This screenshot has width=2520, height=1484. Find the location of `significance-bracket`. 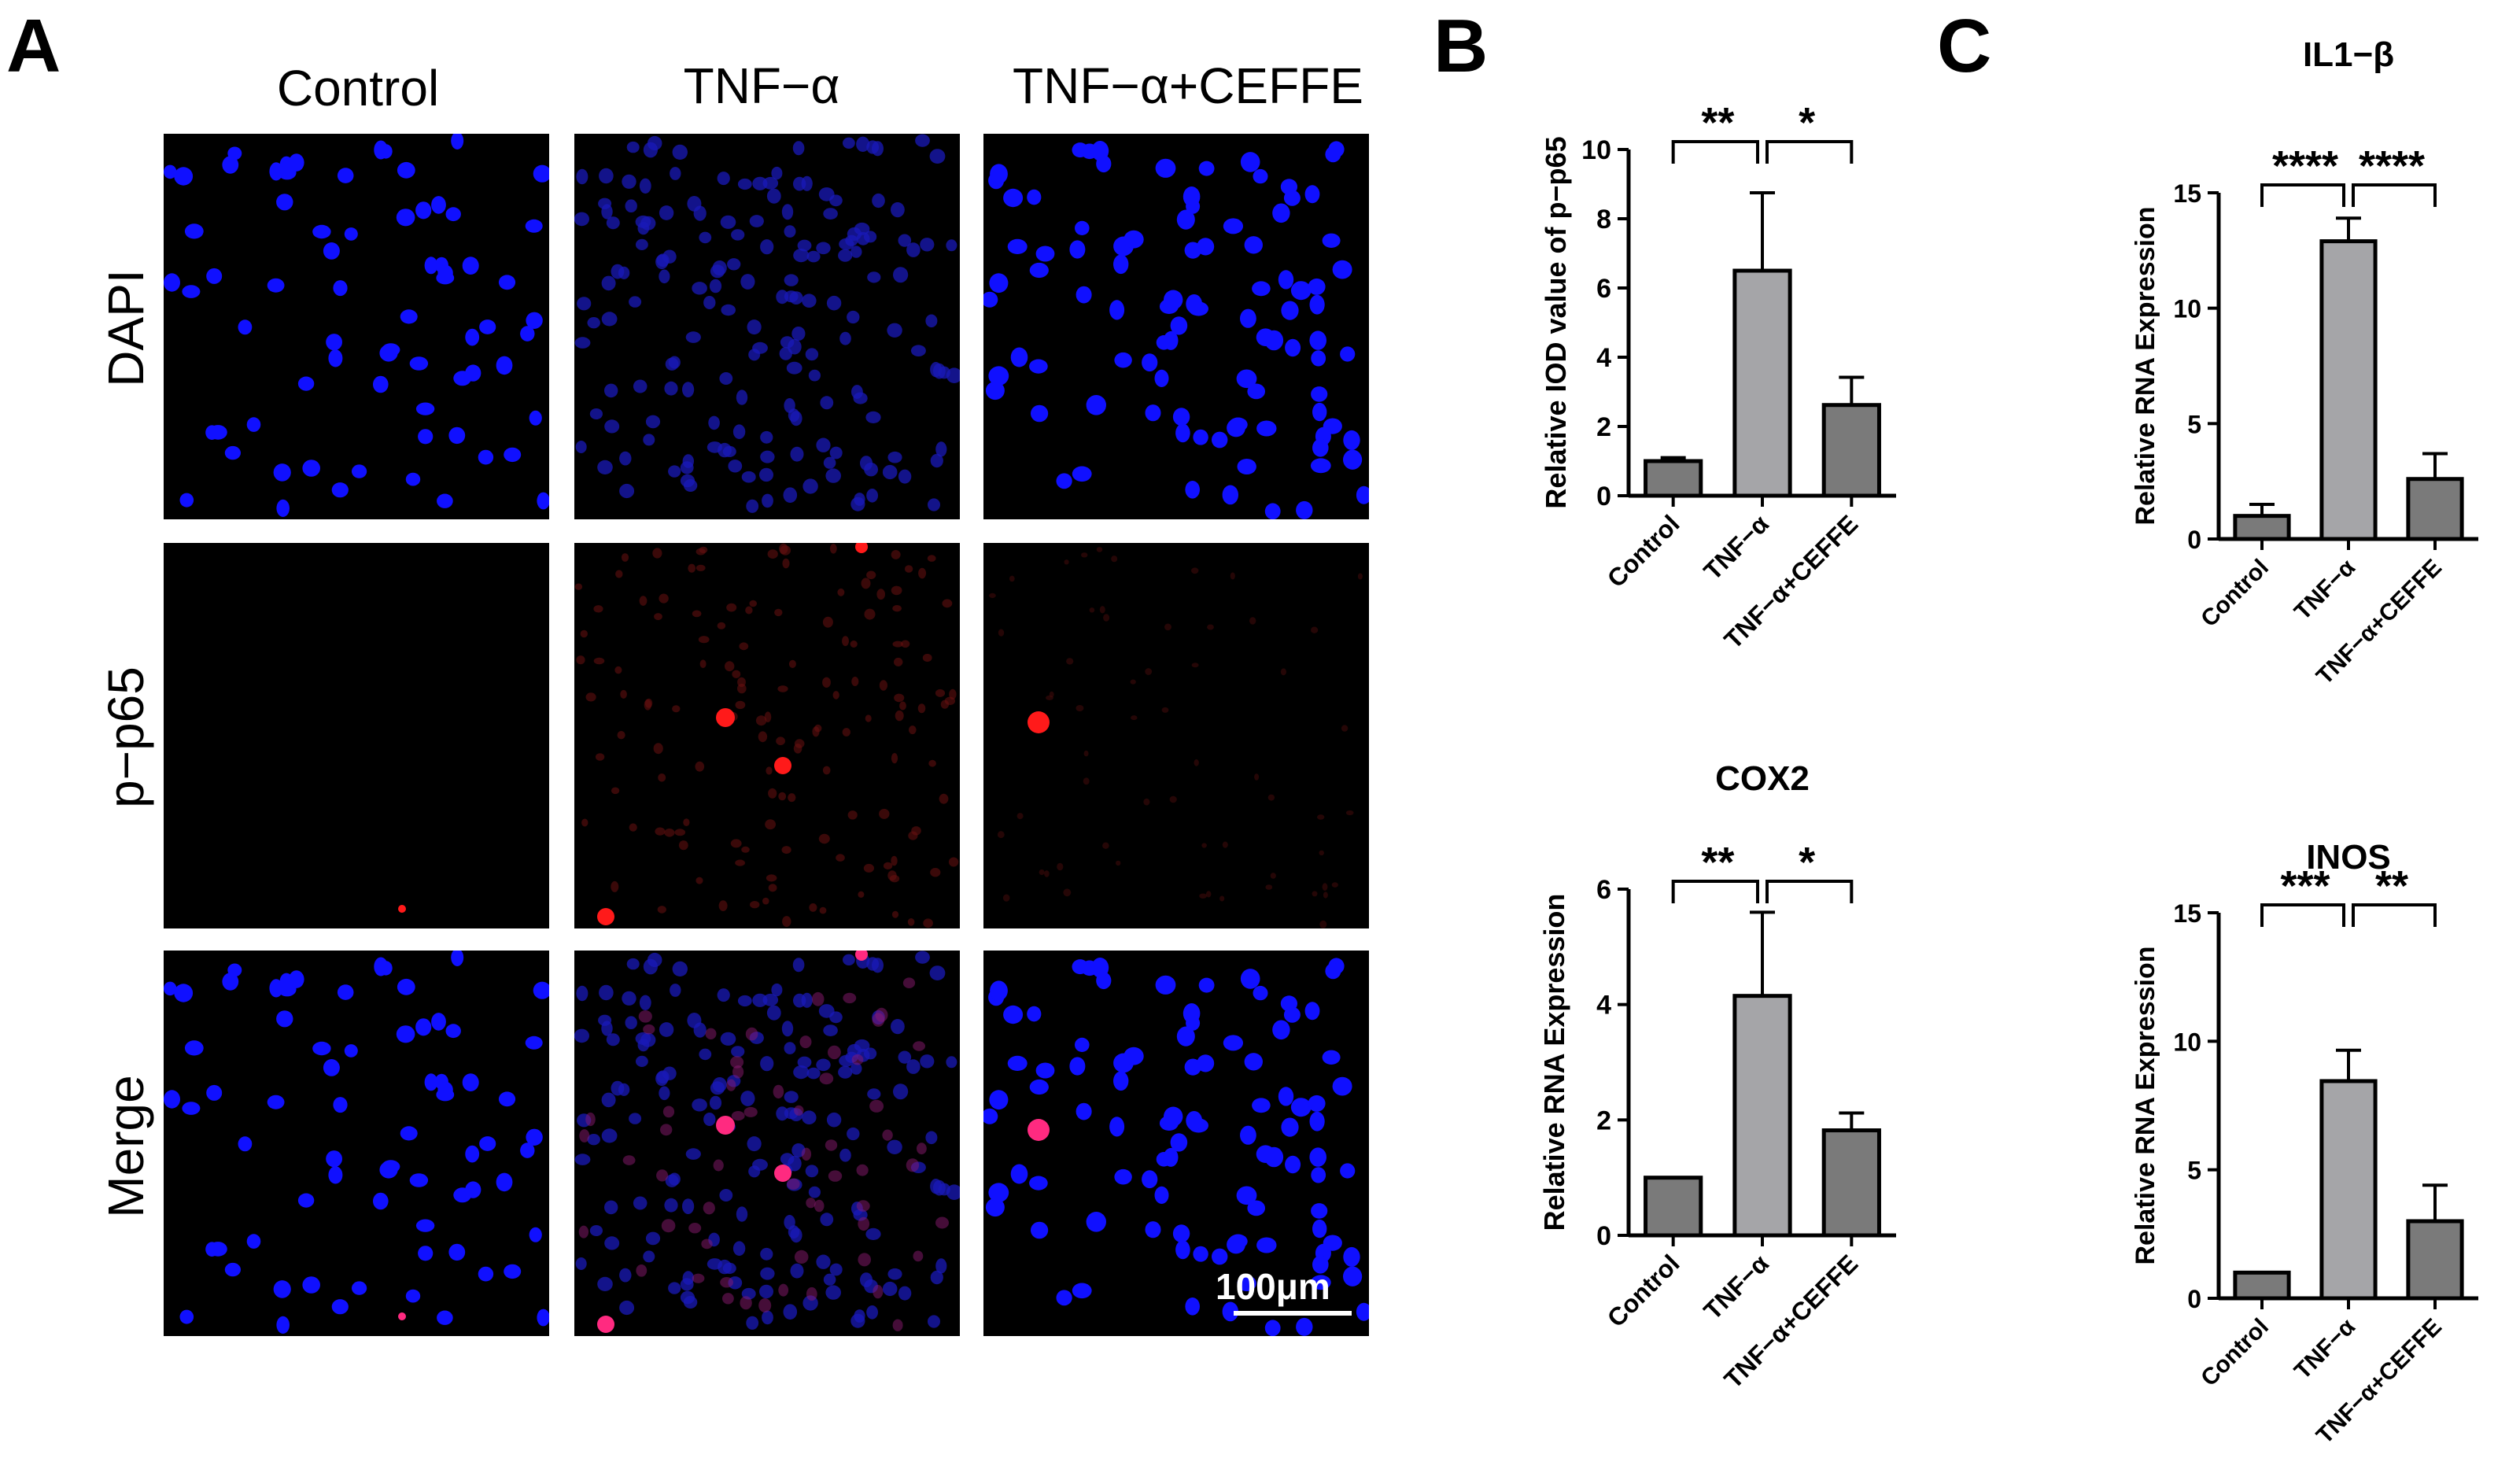

significance-bracket is located at coordinates (1809, 891).